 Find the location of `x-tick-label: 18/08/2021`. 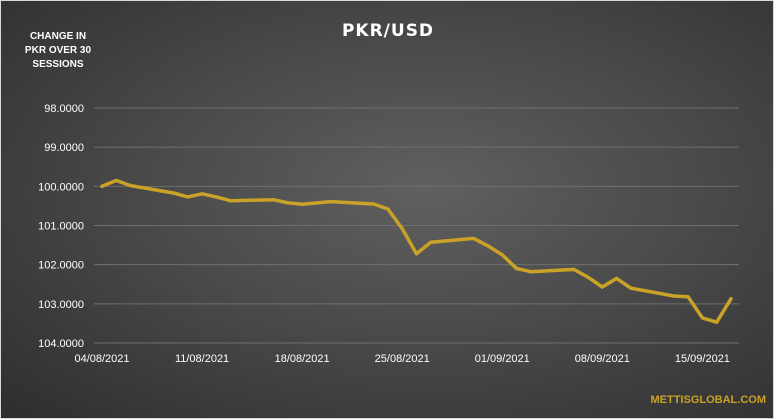

x-tick-label: 18/08/2021 is located at coordinates (302, 359).